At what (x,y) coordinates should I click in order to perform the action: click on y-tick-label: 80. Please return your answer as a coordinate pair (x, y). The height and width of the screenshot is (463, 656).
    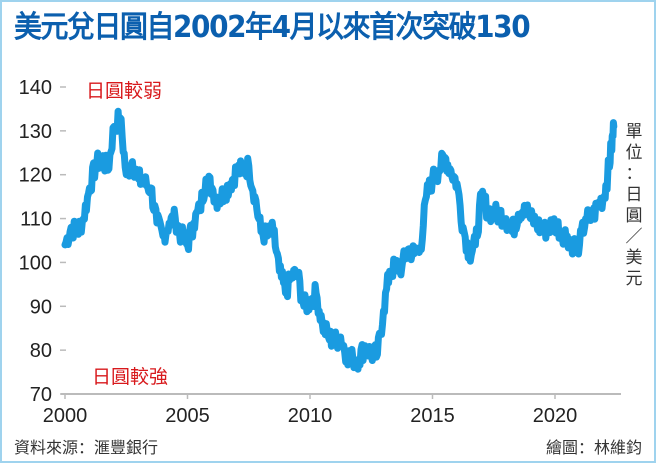
    Looking at the image, I should click on (41, 351).